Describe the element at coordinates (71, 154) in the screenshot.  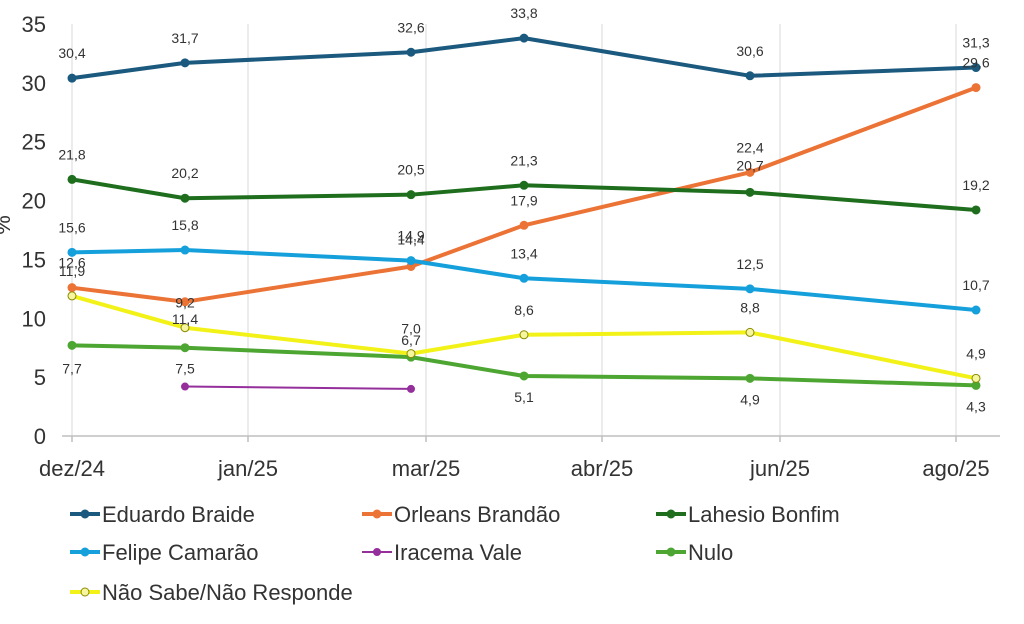
I see `data-label-lahesio-bonfim: 21,8` at that location.